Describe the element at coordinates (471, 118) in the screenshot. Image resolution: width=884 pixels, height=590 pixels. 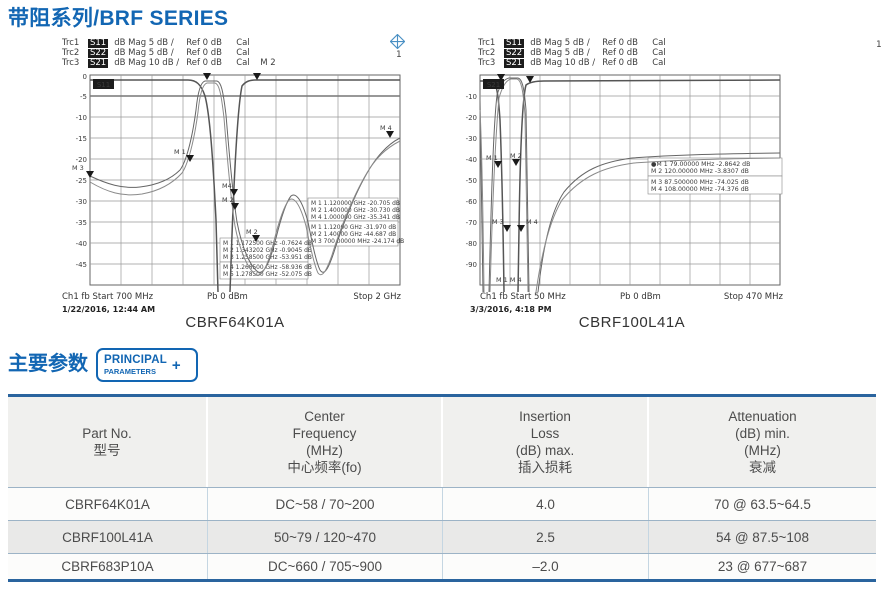
I see `svg-text: -20` at that location.